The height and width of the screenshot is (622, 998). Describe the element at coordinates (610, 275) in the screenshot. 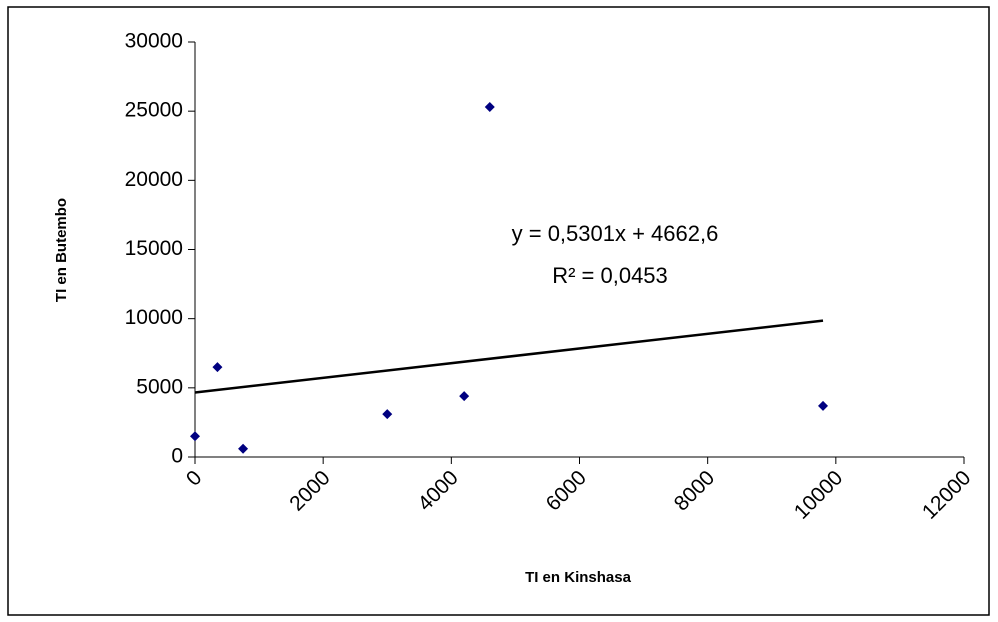

I see `trendline-r-squared: R² = 0,0453` at that location.